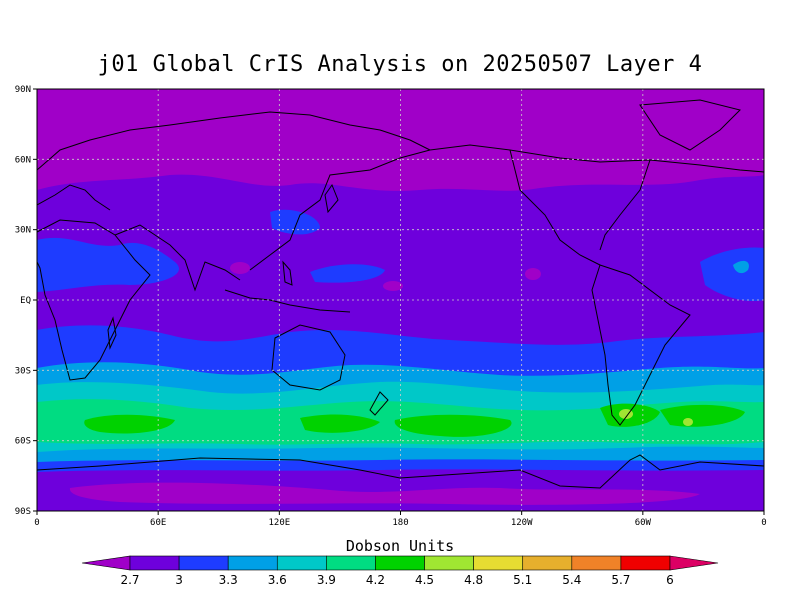  What do you see at coordinates (690, 125) in the screenshot?
I see `coast-greenland` at bounding box center [690, 125].